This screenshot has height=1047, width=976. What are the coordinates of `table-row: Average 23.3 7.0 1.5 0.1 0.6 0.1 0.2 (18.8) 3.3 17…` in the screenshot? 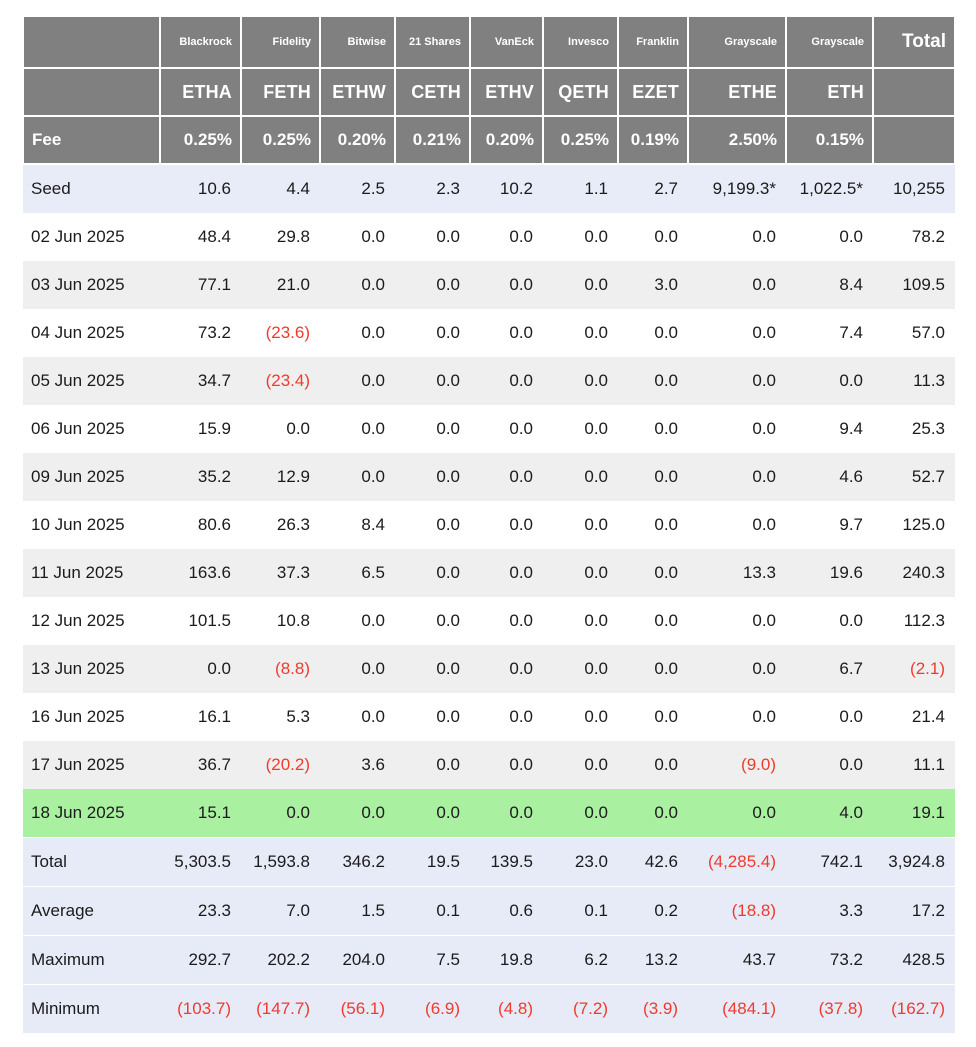 It's located at (489, 911).